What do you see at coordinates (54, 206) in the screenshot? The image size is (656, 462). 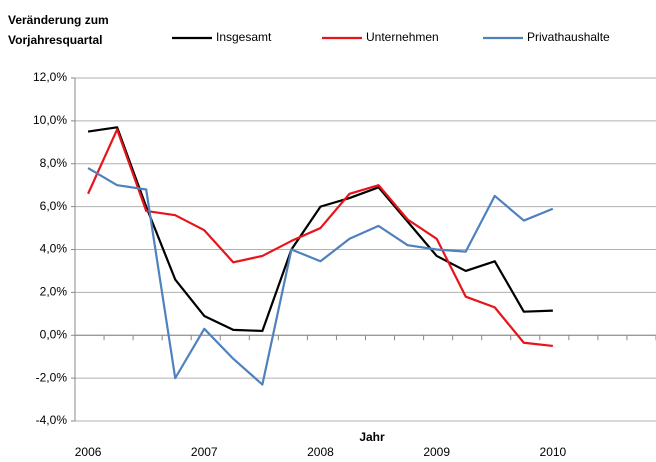 I see `y-tick-label: 6,0%` at bounding box center [54, 206].